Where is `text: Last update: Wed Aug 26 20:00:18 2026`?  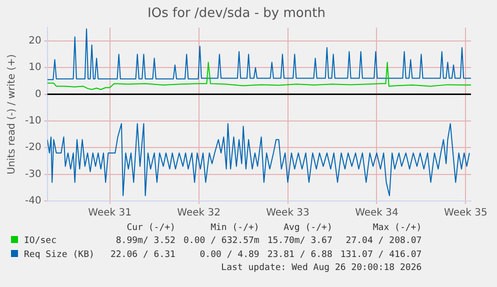
text: Last update: Wed Aug 26 20:00:18 2026 is located at coordinates (321, 268).